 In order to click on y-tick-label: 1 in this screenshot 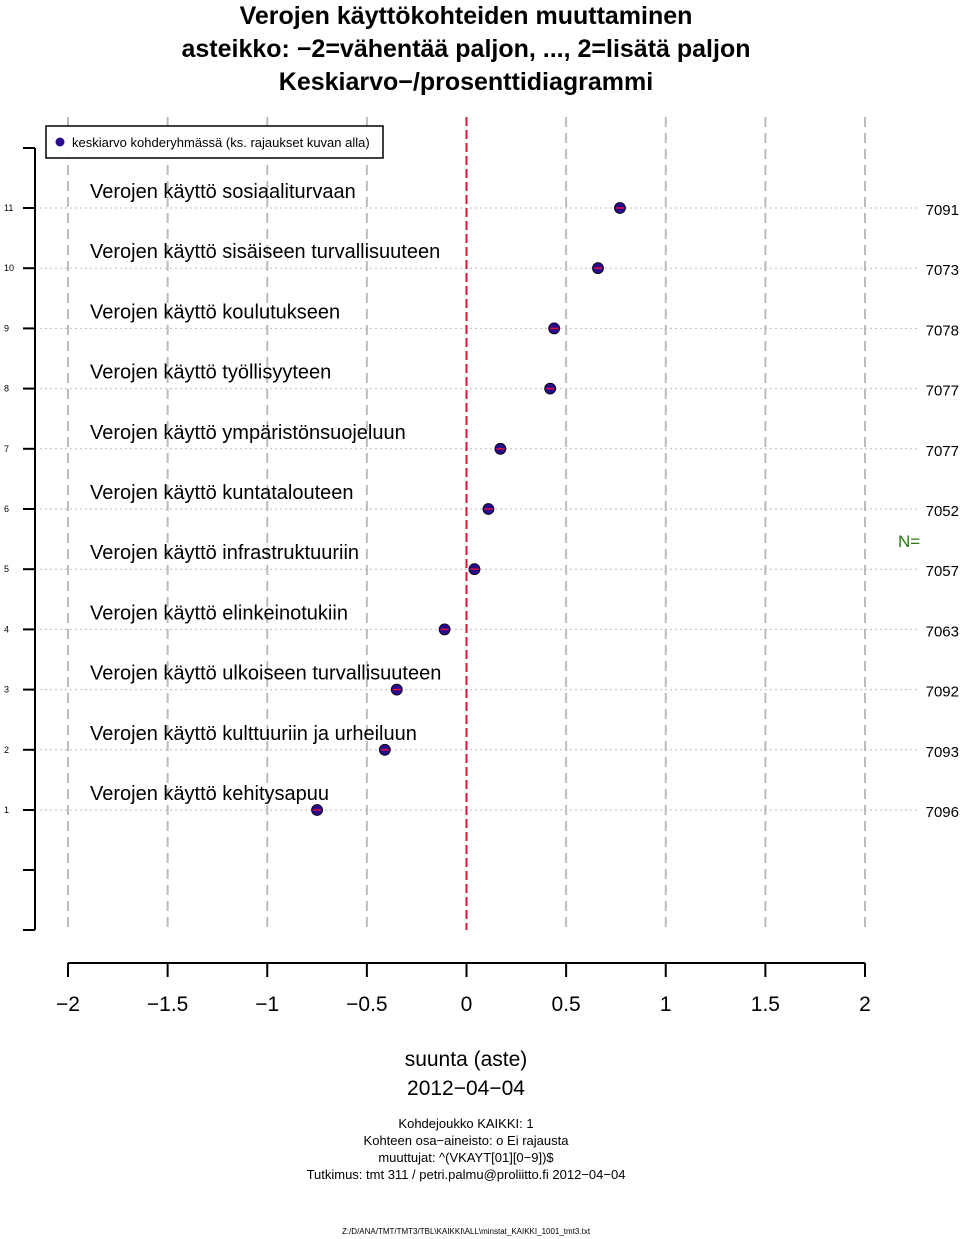, I will do `click(6, 810)`.